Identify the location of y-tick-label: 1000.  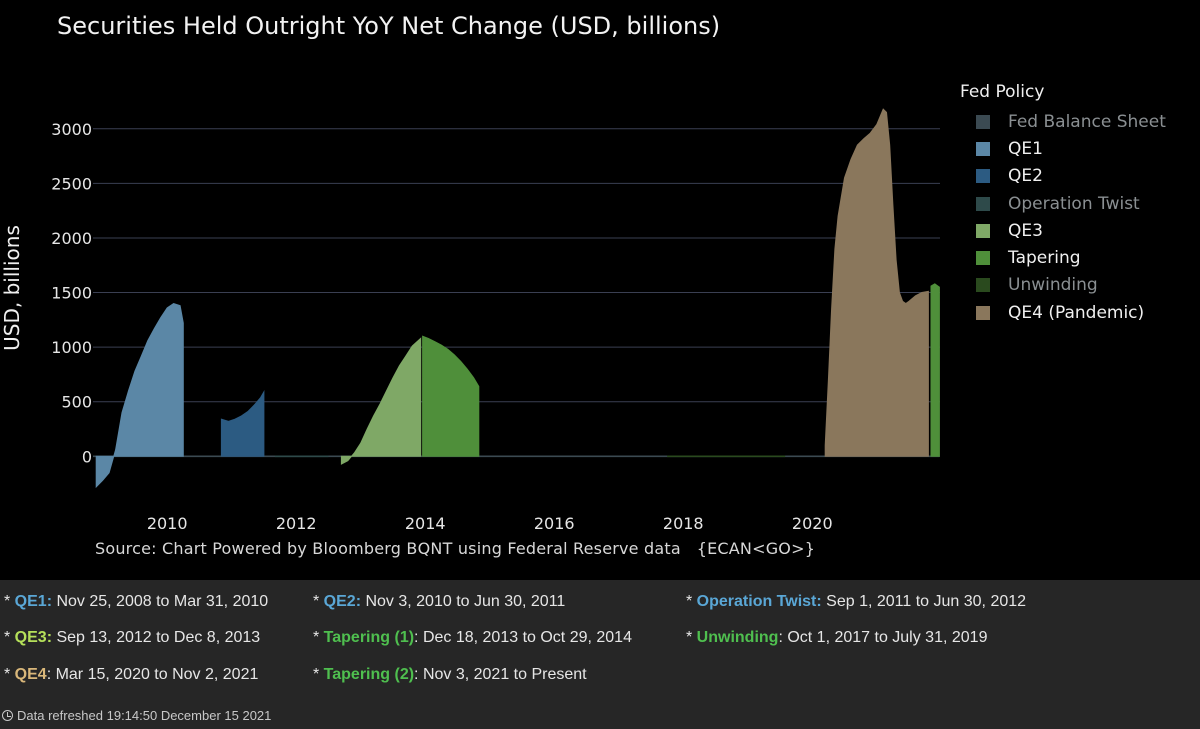
(71, 347).